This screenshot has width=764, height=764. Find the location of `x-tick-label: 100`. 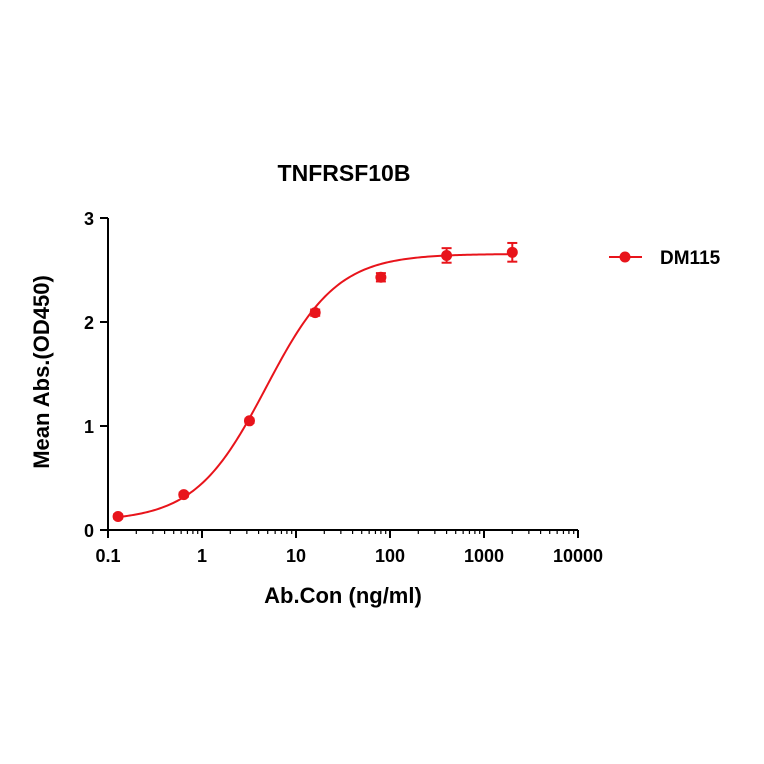

x-tick-label: 100 is located at coordinates (390, 556).